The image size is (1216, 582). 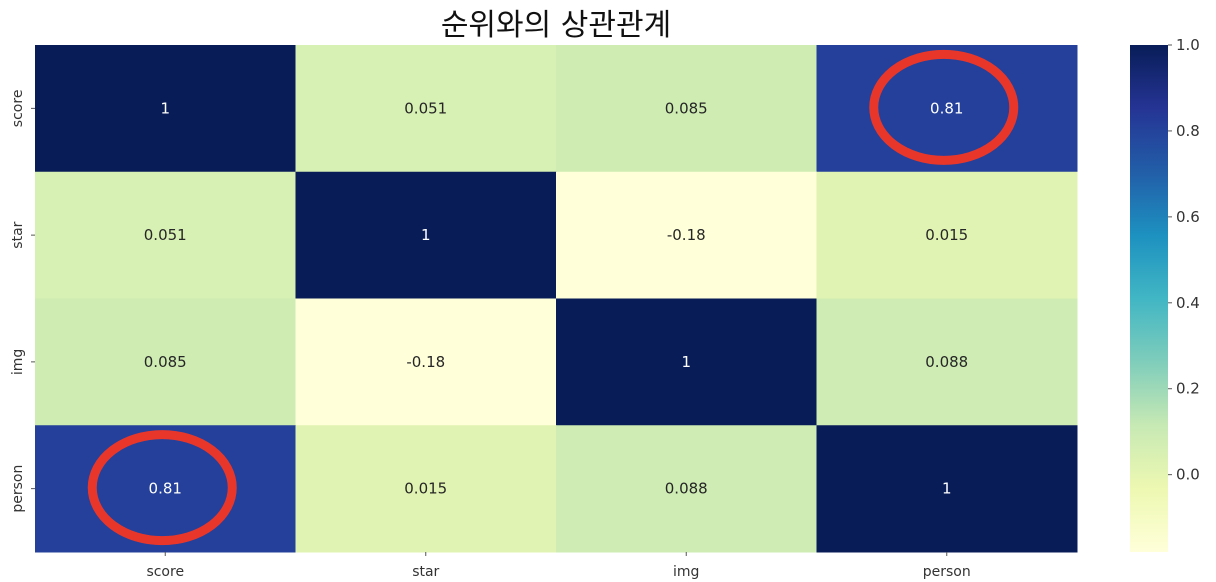 I want to click on y-tick-label: score, so click(x=18, y=109).